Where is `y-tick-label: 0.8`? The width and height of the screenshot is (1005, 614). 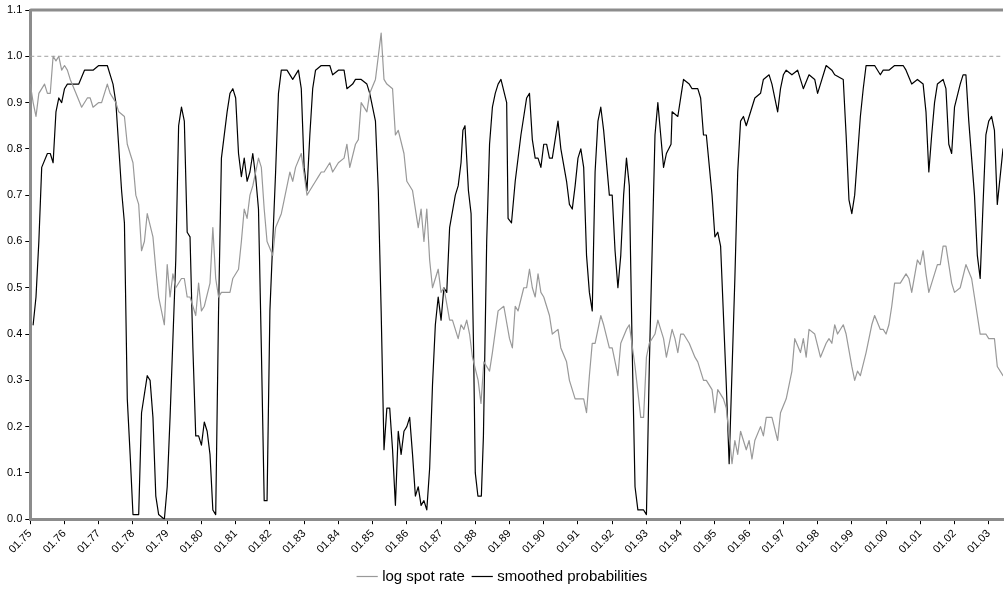
y-tick-label: 0.8 is located at coordinates (14, 147).